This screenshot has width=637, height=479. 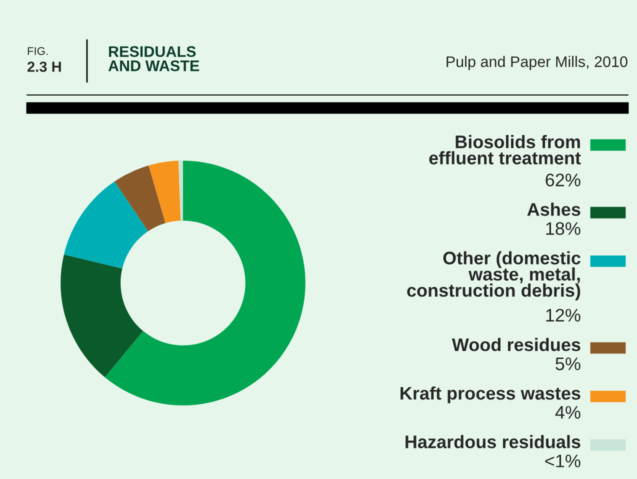 I want to click on data-label: <1%, so click(x=562, y=461).